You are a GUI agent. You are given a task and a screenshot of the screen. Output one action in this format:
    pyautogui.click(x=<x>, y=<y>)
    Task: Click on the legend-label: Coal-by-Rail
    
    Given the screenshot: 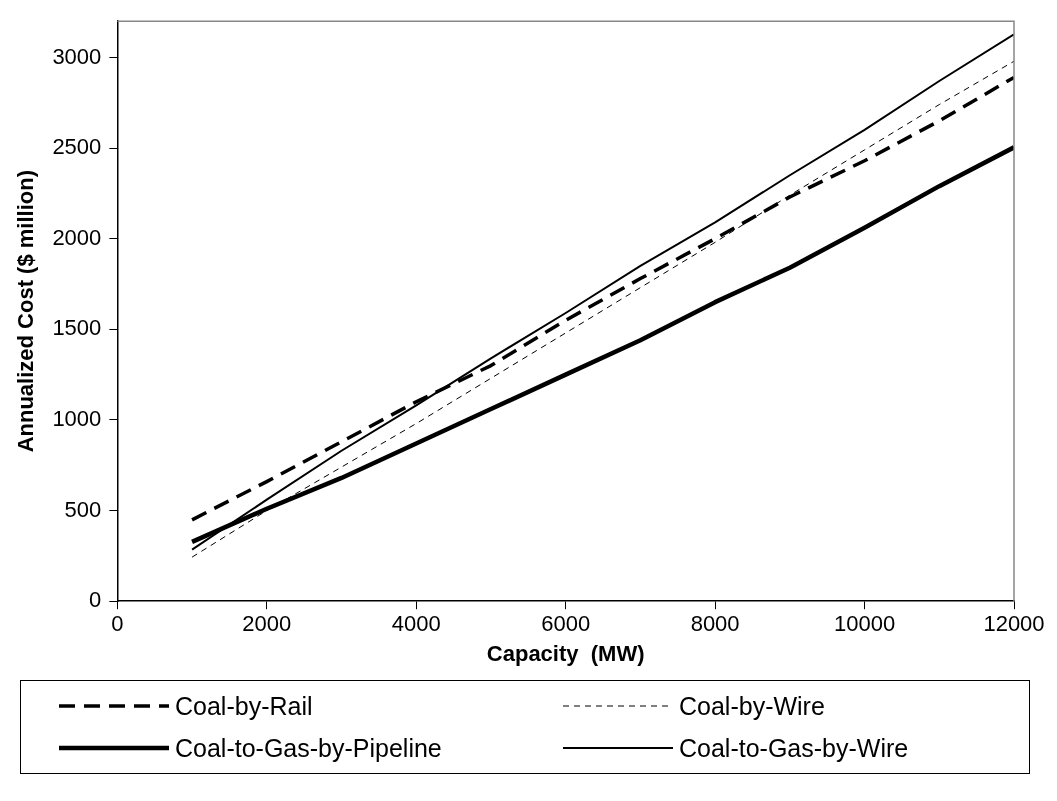 What is the action you would take?
    pyautogui.click(x=244, y=706)
    